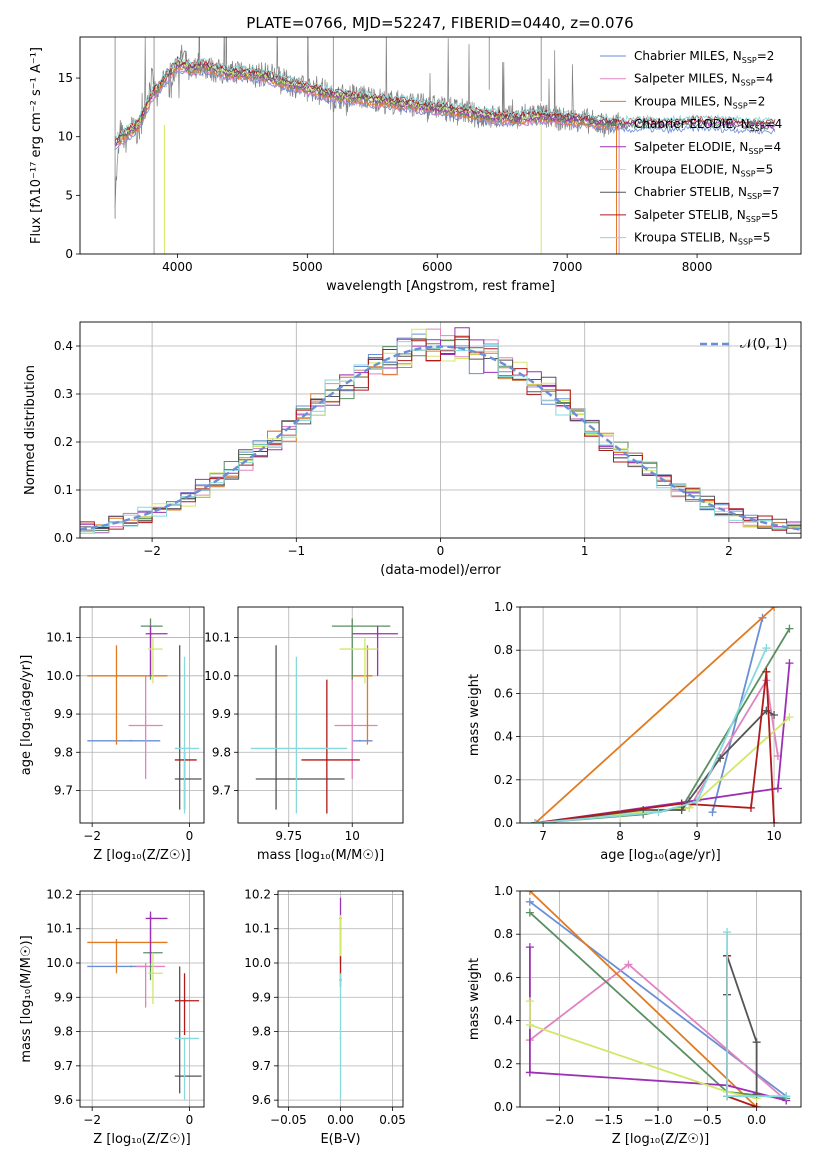  What do you see at coordinates (340, 999) in the screenshot?
I see `mass-vs-extinction-panel-plot-area` at bounding box center [340, 999].